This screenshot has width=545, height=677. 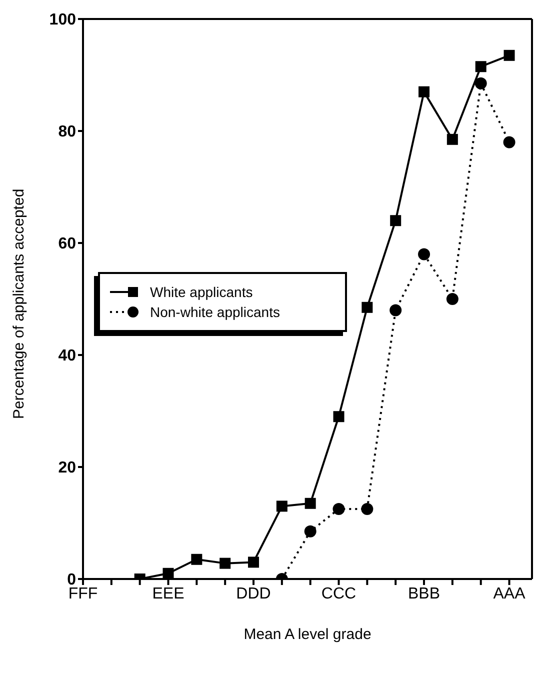 I want to click on x-tick-label: BBB, so click(x=424, y=593).